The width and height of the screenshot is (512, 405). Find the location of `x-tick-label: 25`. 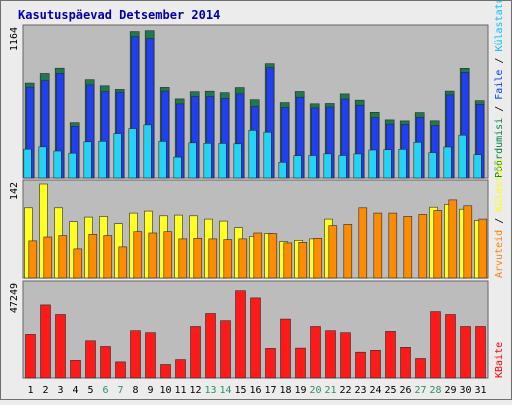

x-tick-label: 25 is located at coordinates (390, 390).